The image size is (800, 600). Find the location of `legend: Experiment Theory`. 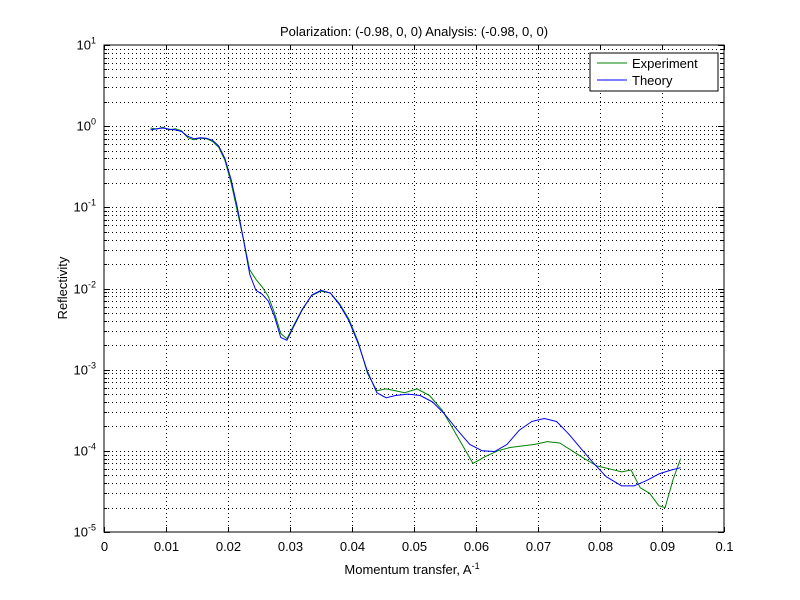

legend: Experiment Theory is located at coordinates (654, 72).